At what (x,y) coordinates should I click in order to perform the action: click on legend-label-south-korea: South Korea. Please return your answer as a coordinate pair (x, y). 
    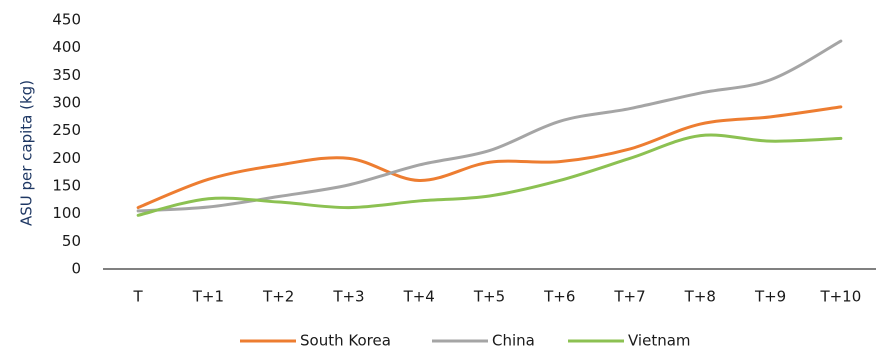
    Looking at the image, I should click on (345, 340).